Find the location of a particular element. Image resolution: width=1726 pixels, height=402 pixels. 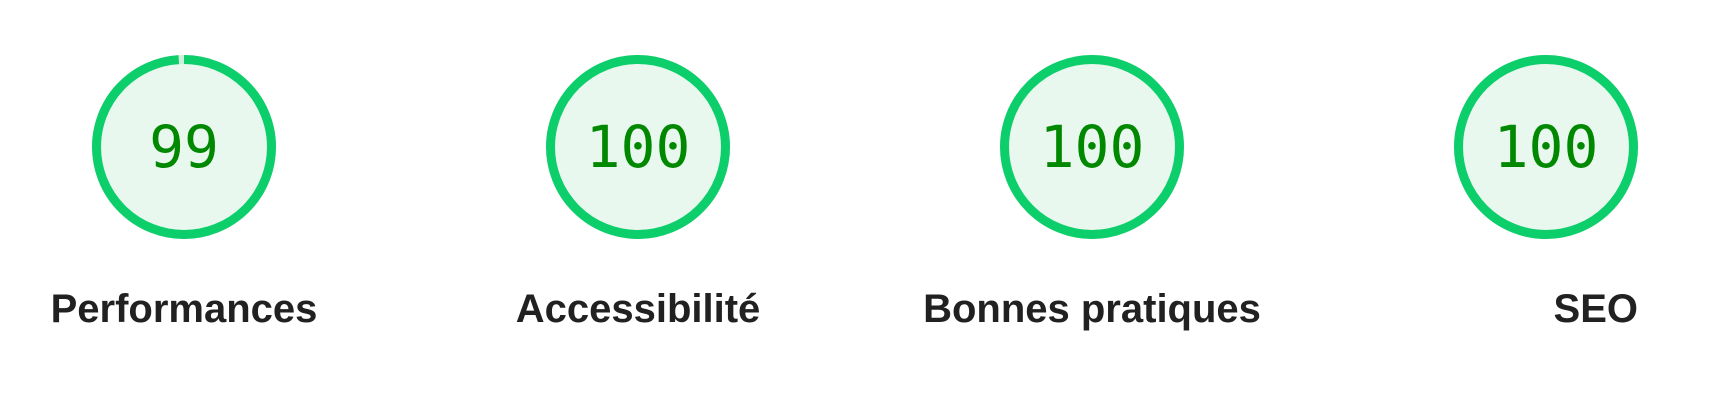

gauge-performance: 99 Performances is located at coordinates (184, 193).